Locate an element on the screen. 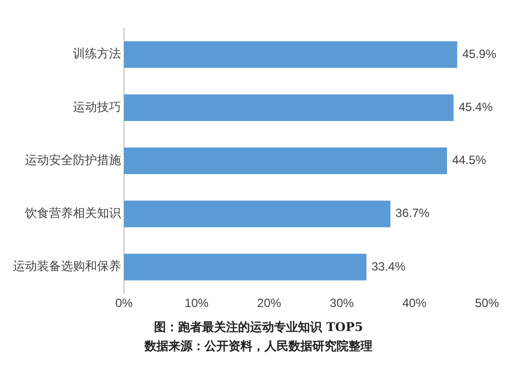  data-label: 44.5% is located at coordinates (469, 160).